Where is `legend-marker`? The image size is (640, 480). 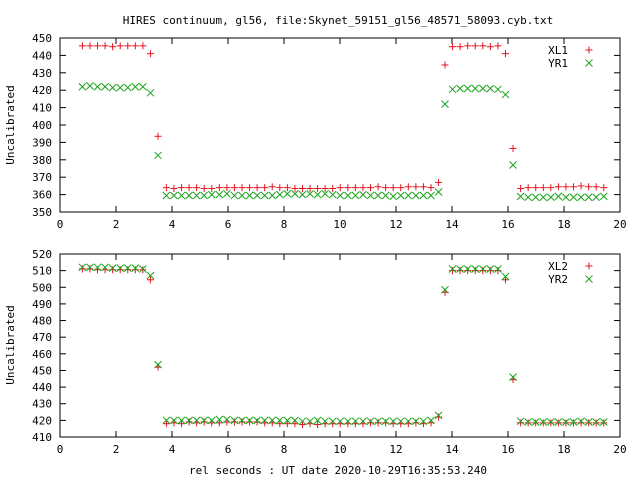
legend-marker is located at coordinates (589, 63).